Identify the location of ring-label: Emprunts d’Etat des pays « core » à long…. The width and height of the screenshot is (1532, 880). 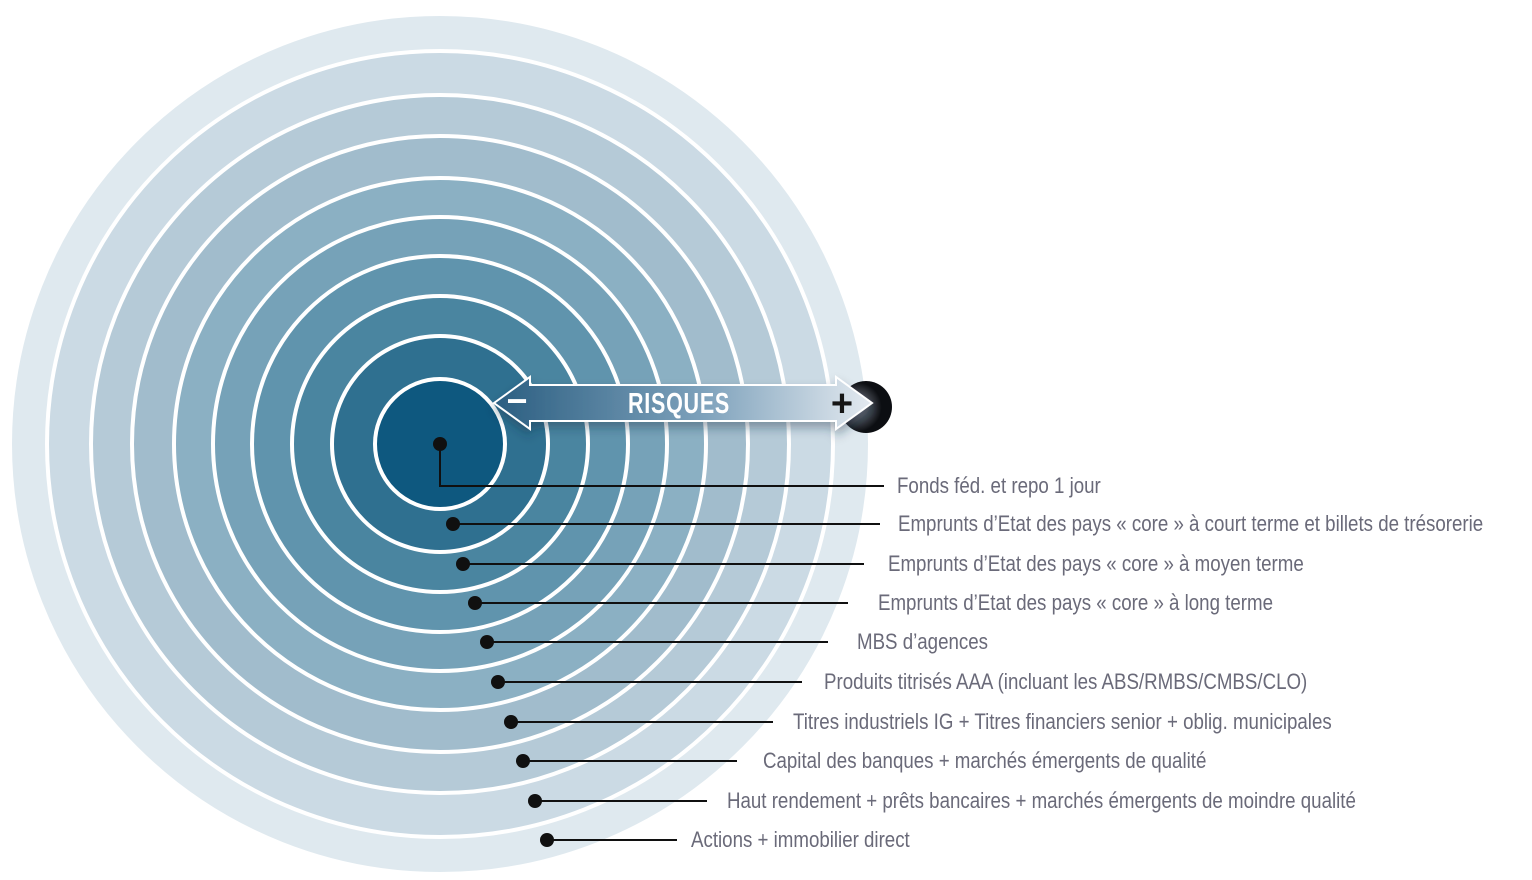
(1075, 602).